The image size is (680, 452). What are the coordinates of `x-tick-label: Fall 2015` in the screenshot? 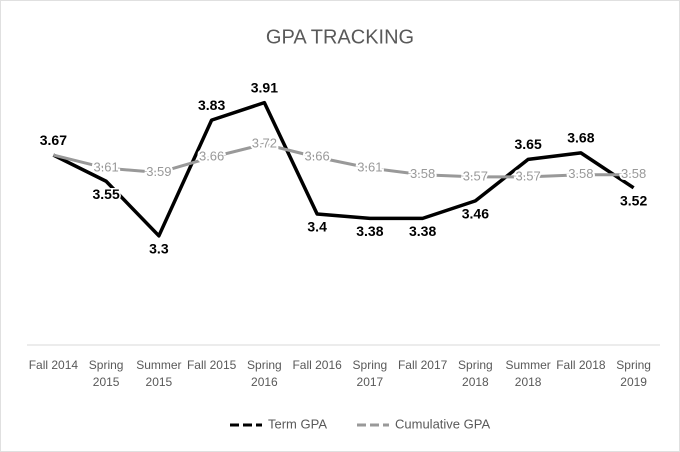 It's located at (211, 365).